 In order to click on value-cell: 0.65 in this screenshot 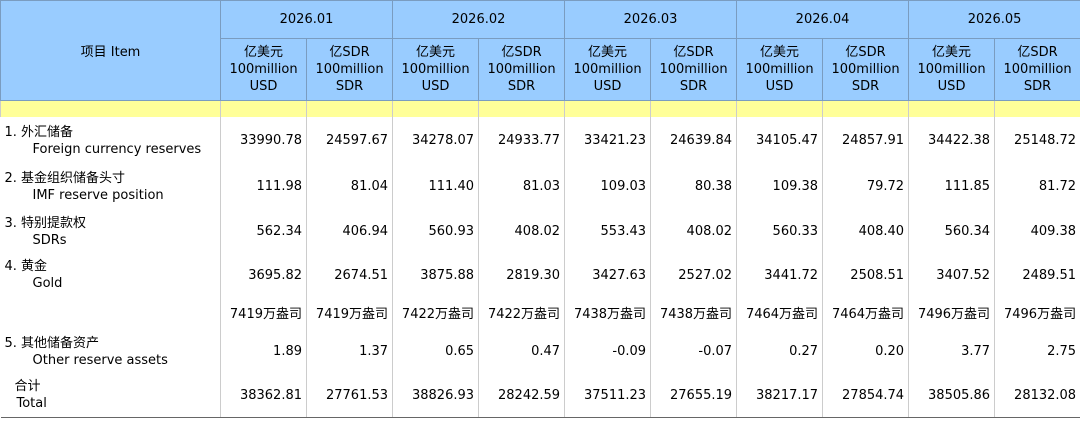, I will do `click(436, 351)`.